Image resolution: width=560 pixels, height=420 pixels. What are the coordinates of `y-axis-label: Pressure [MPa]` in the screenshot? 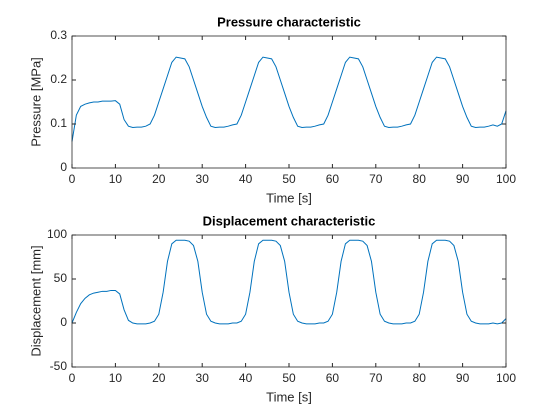 It's located at (35, 102).